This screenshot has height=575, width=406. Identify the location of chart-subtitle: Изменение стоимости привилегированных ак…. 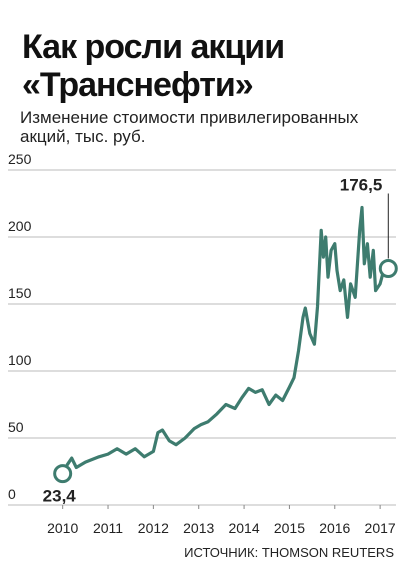
(189, 127).